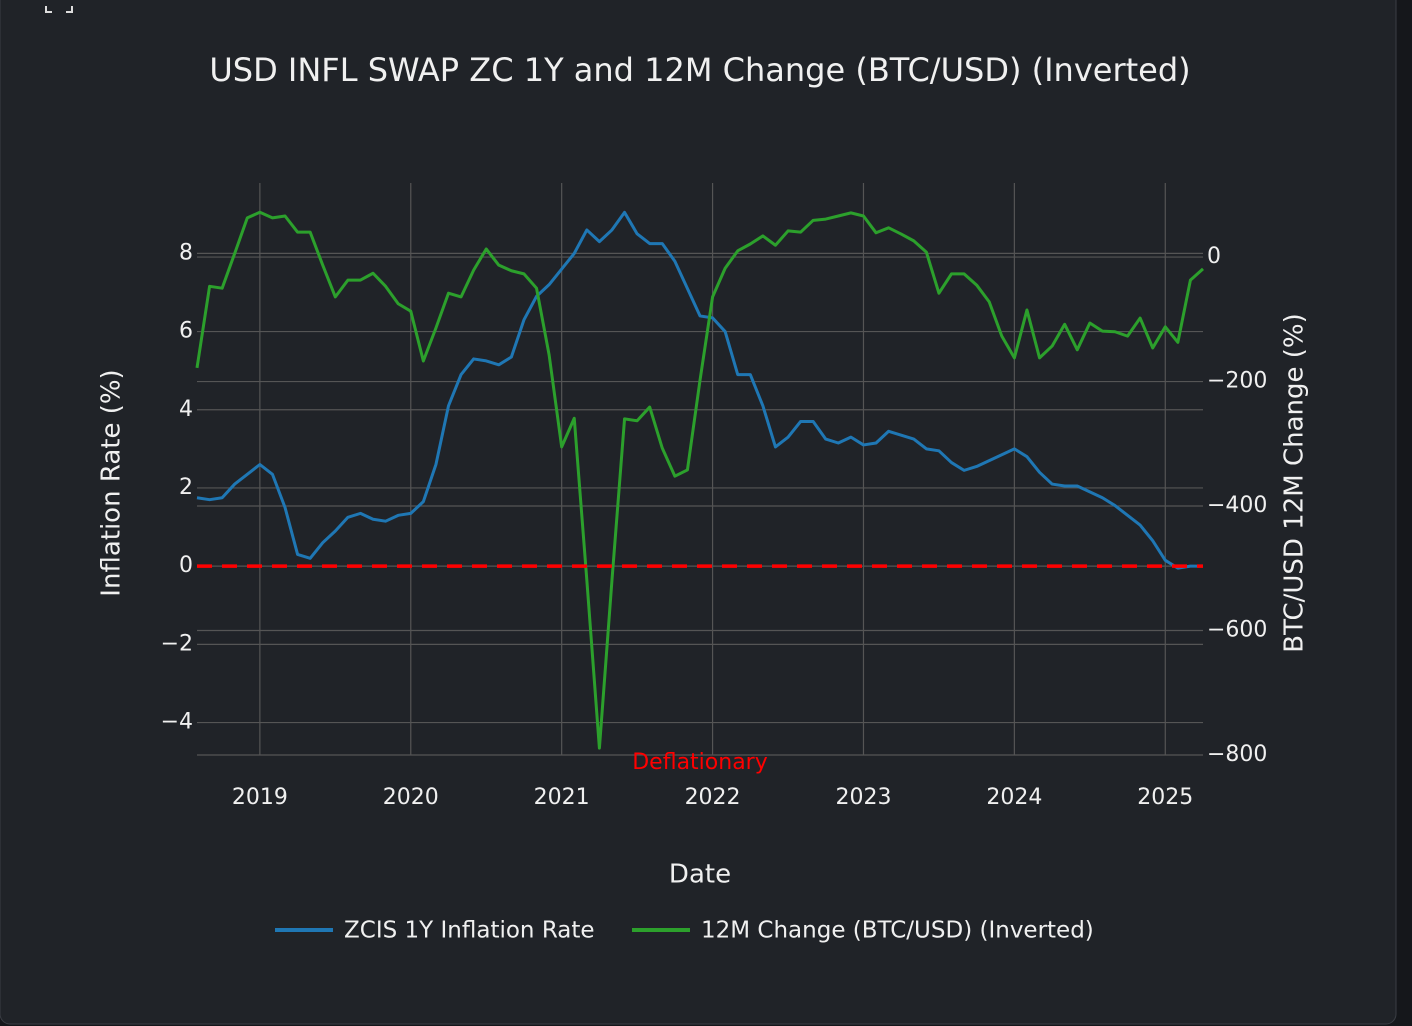 This screenshot has height=1026, width=1412. What do you see at coordinates (469, 931) in the screenshot?
I see `legend-label: ZCIS 1Y Inflation Rate` at bounding box center [469, 931].